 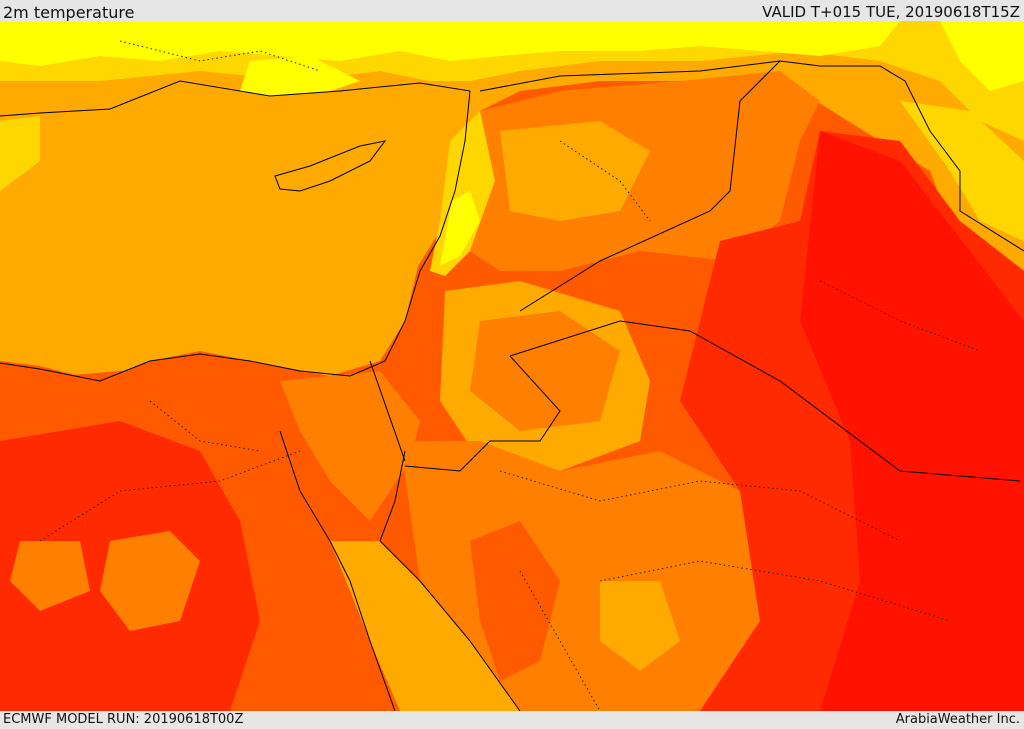 I want to click on field-levant-yellow, so click(x=460, y=228).